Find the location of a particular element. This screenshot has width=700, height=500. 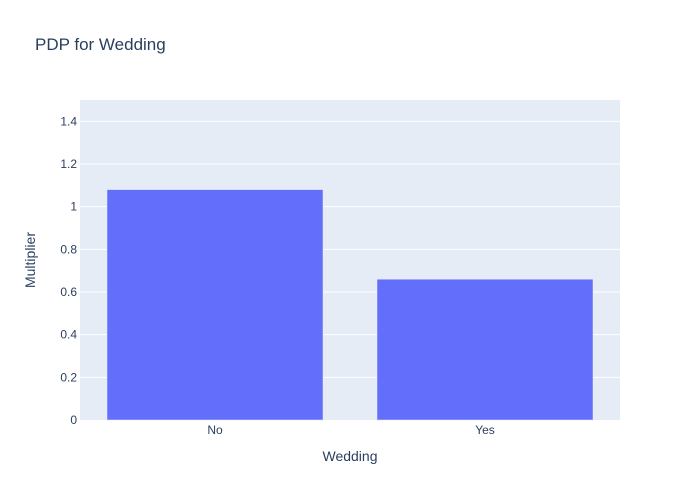

y-tick-label: 1 is located at coordinates (73, 207).